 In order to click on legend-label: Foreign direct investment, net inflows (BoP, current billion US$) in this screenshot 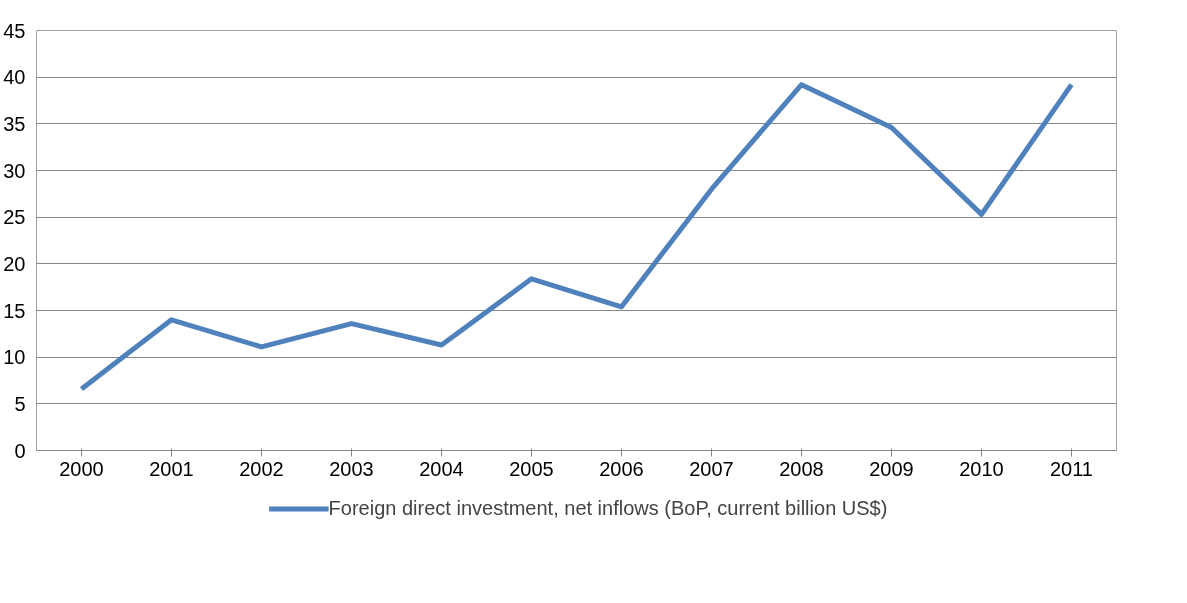, I will do `click(608, 508)`.